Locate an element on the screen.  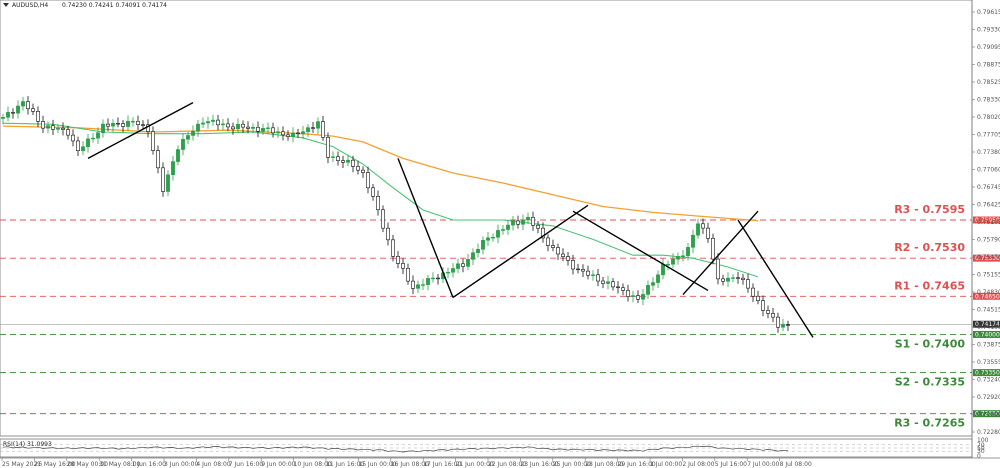
time-tick-label: 23 Jun 16:00 is located at coordinates (539, 464).